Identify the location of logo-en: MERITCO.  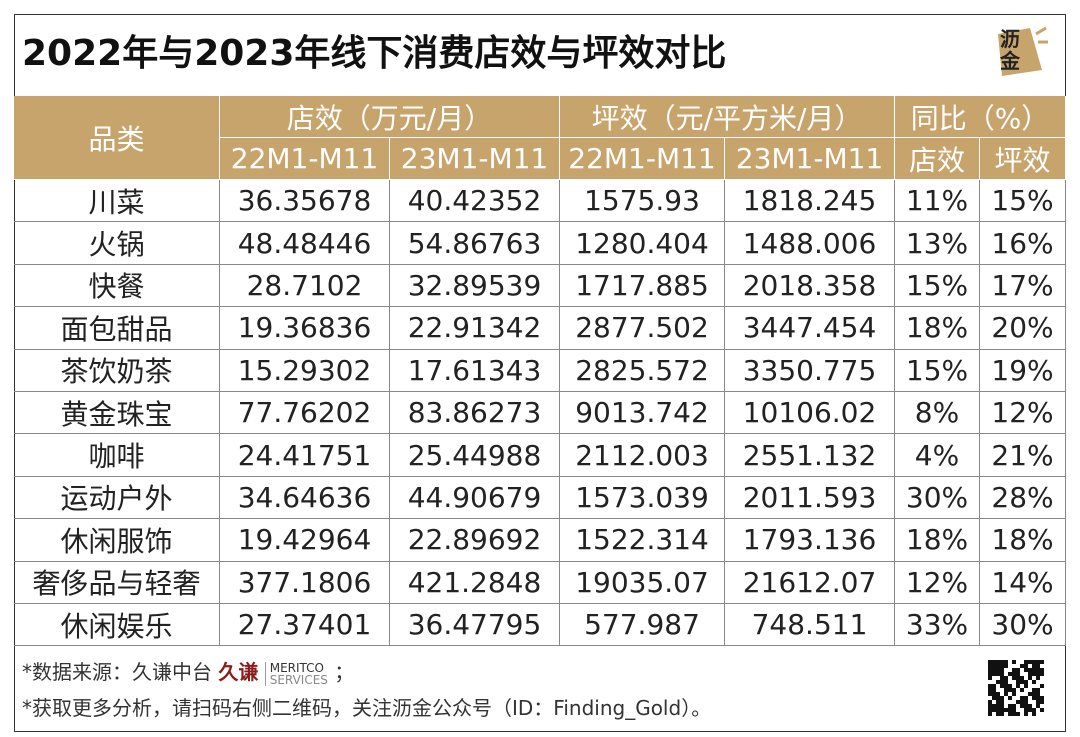
(296, 667).